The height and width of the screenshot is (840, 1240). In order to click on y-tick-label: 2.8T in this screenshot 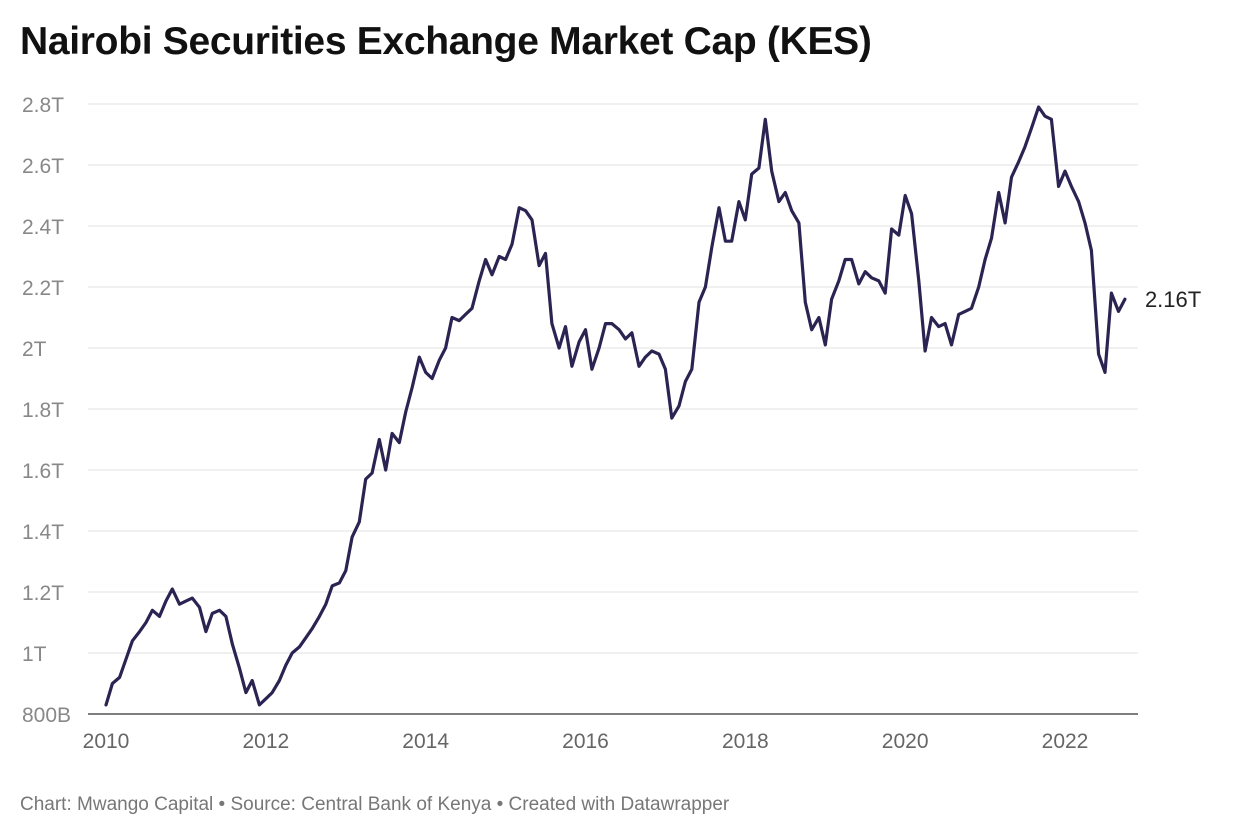, I will do `click(43, 105)`.